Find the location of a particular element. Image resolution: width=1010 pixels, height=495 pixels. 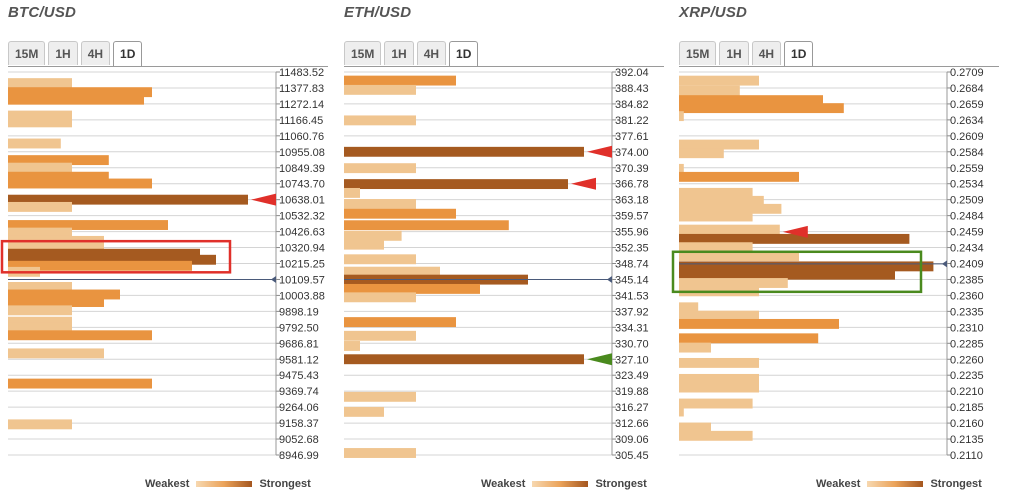

eth-tick-label: 388.43 is located at coordinates (632, 89).